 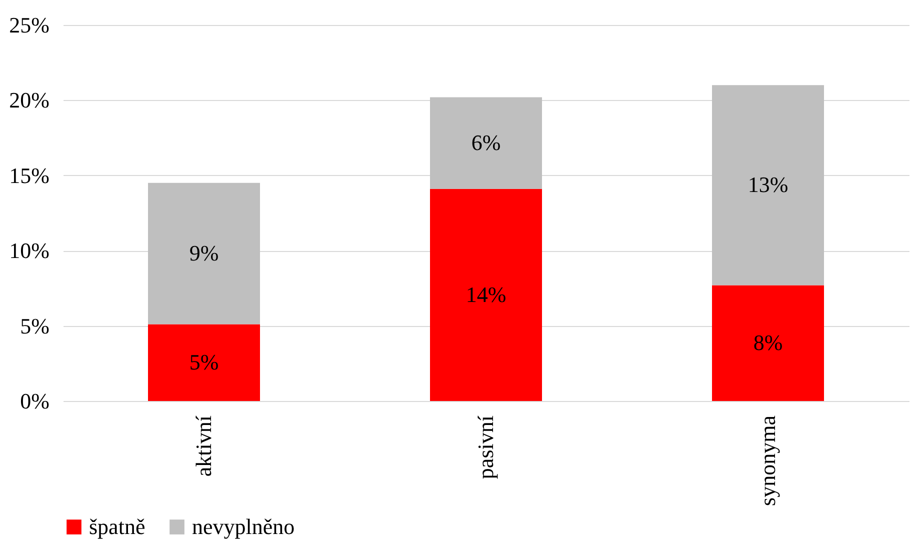 I want to click on data-label: 5%, so click(x=204, y=362).